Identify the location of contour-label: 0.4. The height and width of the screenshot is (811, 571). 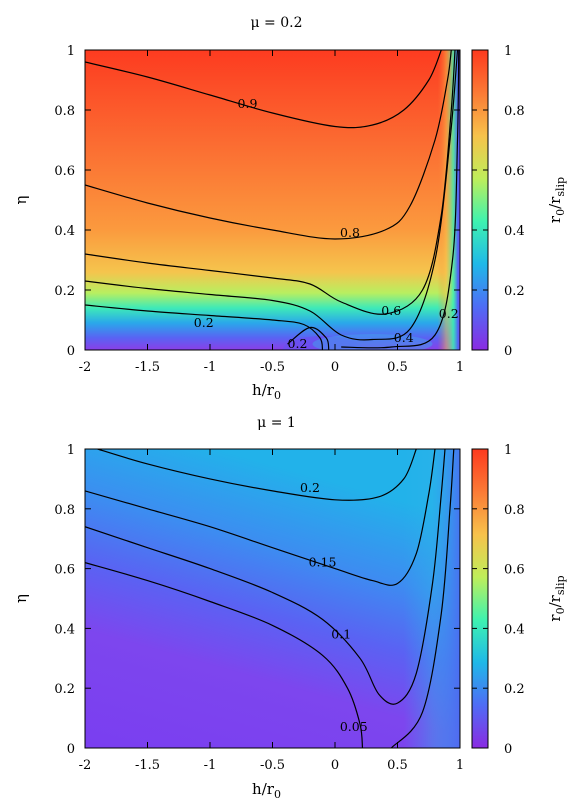
(404, 337).